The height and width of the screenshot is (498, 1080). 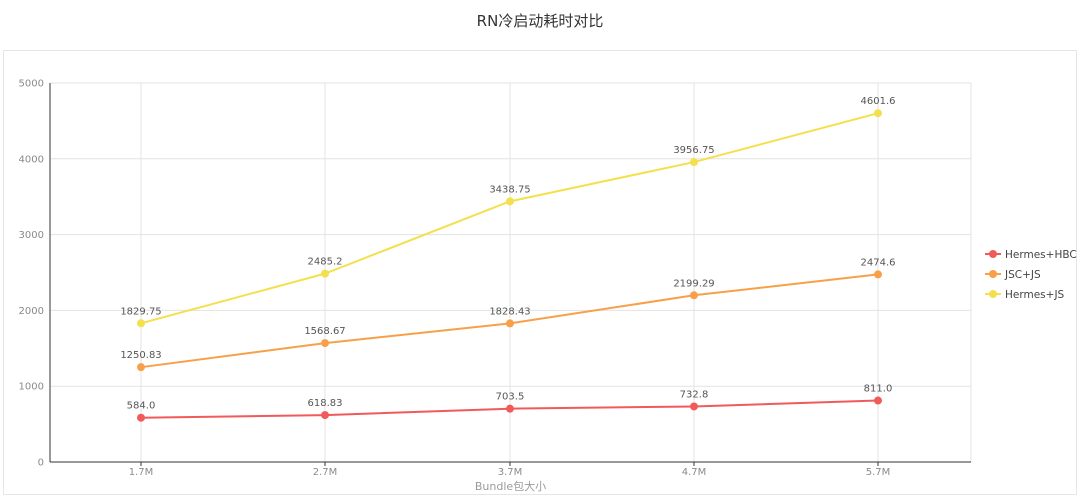 What do you see at coordinates (693, 283) in the screenshot?
I see `data-label: 2199.29` at bounding box center [693, 283].